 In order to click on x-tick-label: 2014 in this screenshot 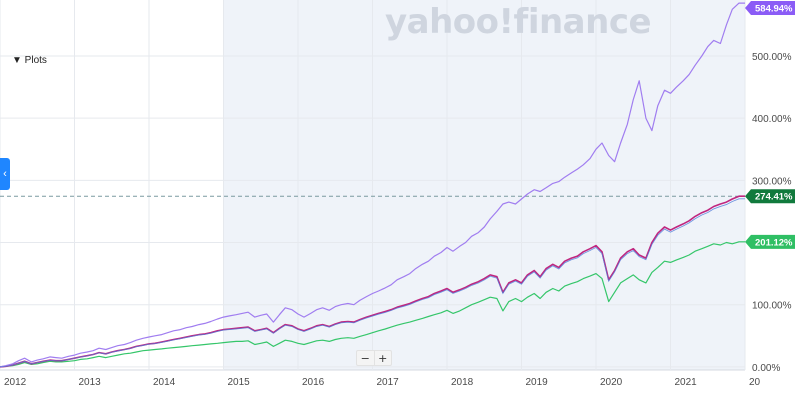, I will do `click(164, 382)`.